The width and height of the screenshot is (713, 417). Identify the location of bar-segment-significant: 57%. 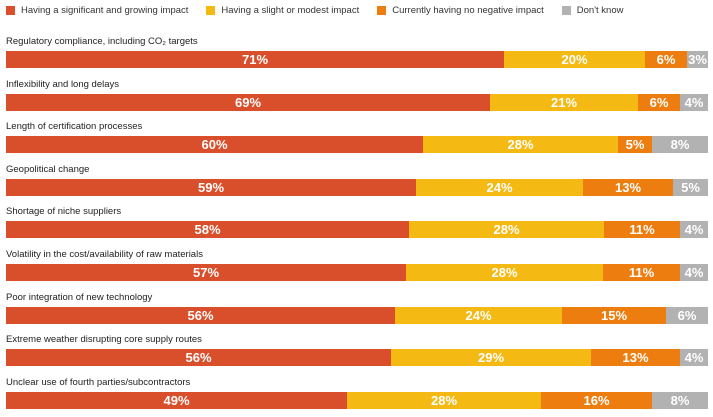
(206, 272).